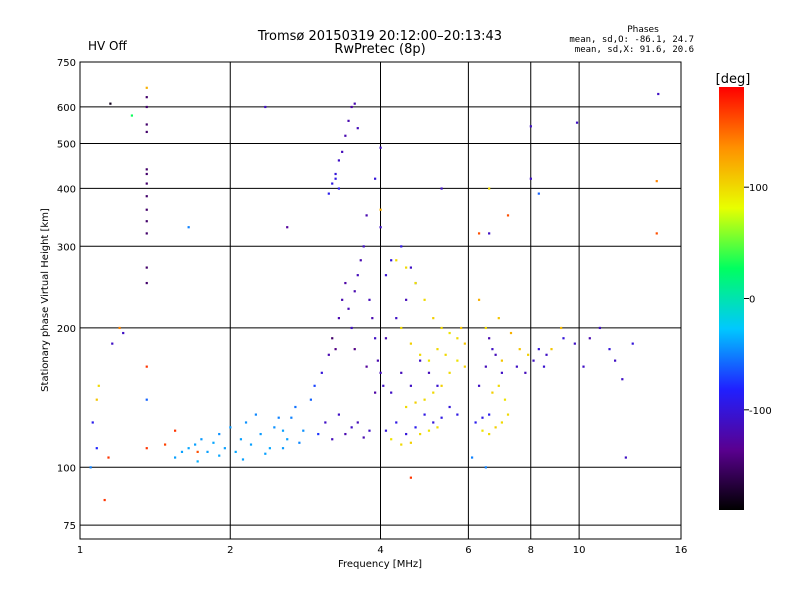 The image size is (800, 600). Describe the element at coordinates (66, 295) in the screenshot. I see `y-axis-ticks: 75 100 200 300 400 500 600 750` at that location.